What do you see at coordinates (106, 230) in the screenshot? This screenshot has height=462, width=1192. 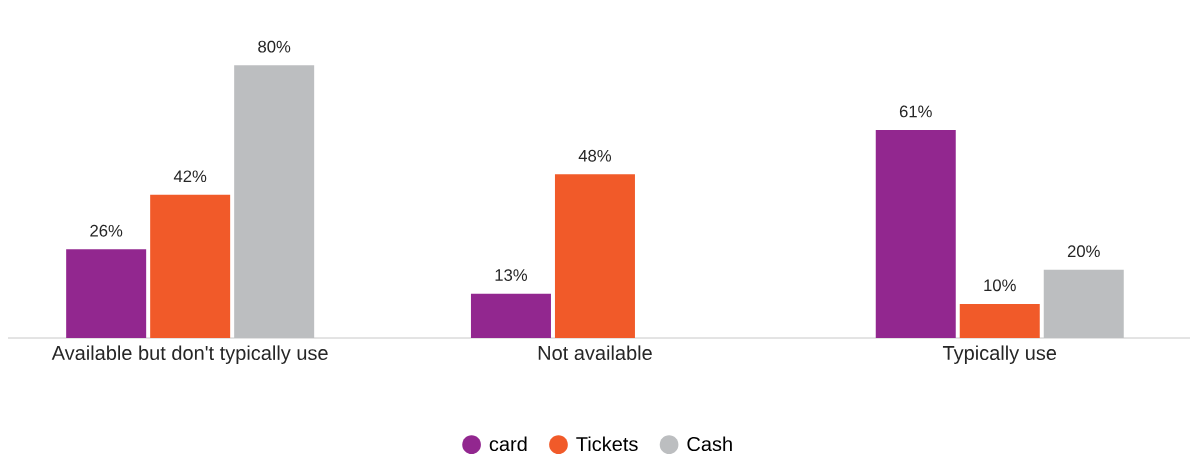 I see `data-label: 26%` at bounding box center [106, 230].